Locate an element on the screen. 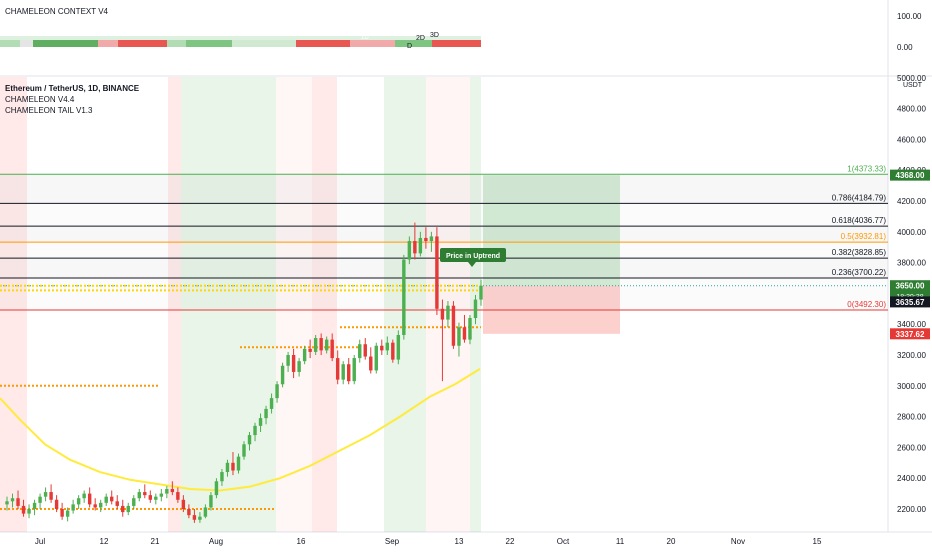 This screenshot has width=932, height=555. position-target-zone is located at coordinates (551, 230).